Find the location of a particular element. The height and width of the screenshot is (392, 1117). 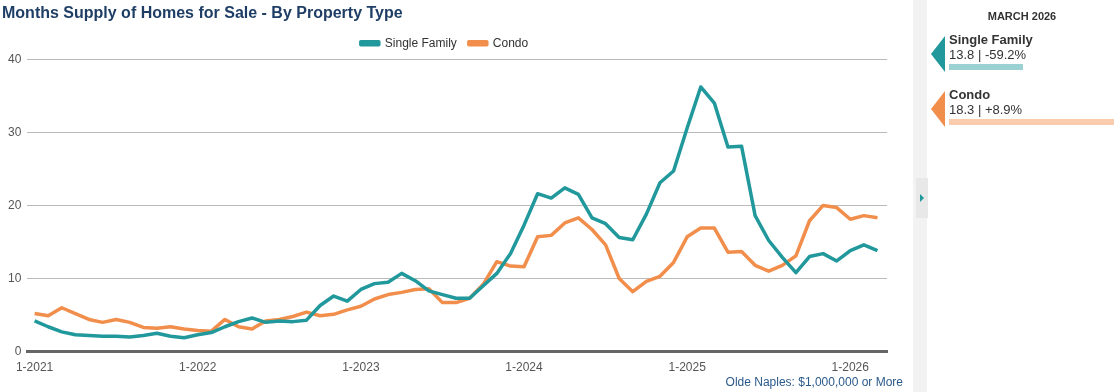

text: 13.8 | -59.2% is located at coordinates (988, 54).